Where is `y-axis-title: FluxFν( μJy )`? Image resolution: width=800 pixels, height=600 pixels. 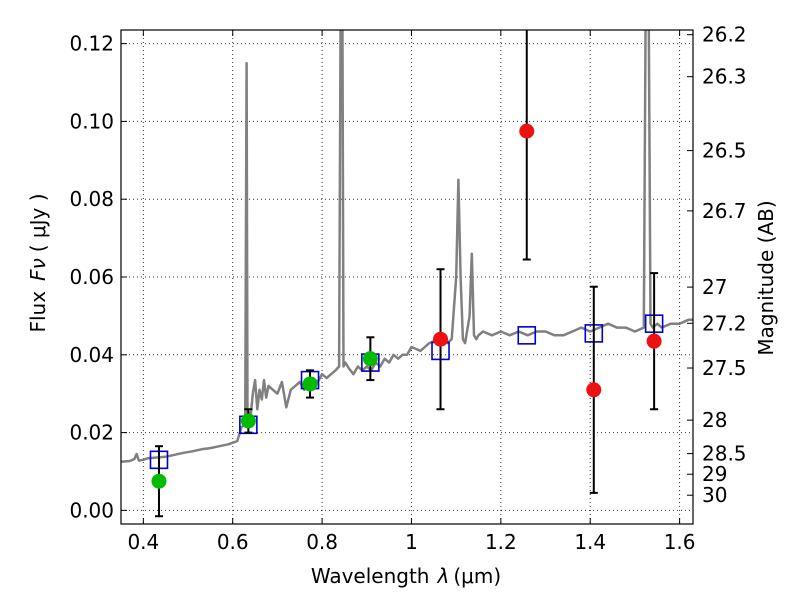 y-axis-title: FluxFν( μJy ) is located at coordinates (38, 262).